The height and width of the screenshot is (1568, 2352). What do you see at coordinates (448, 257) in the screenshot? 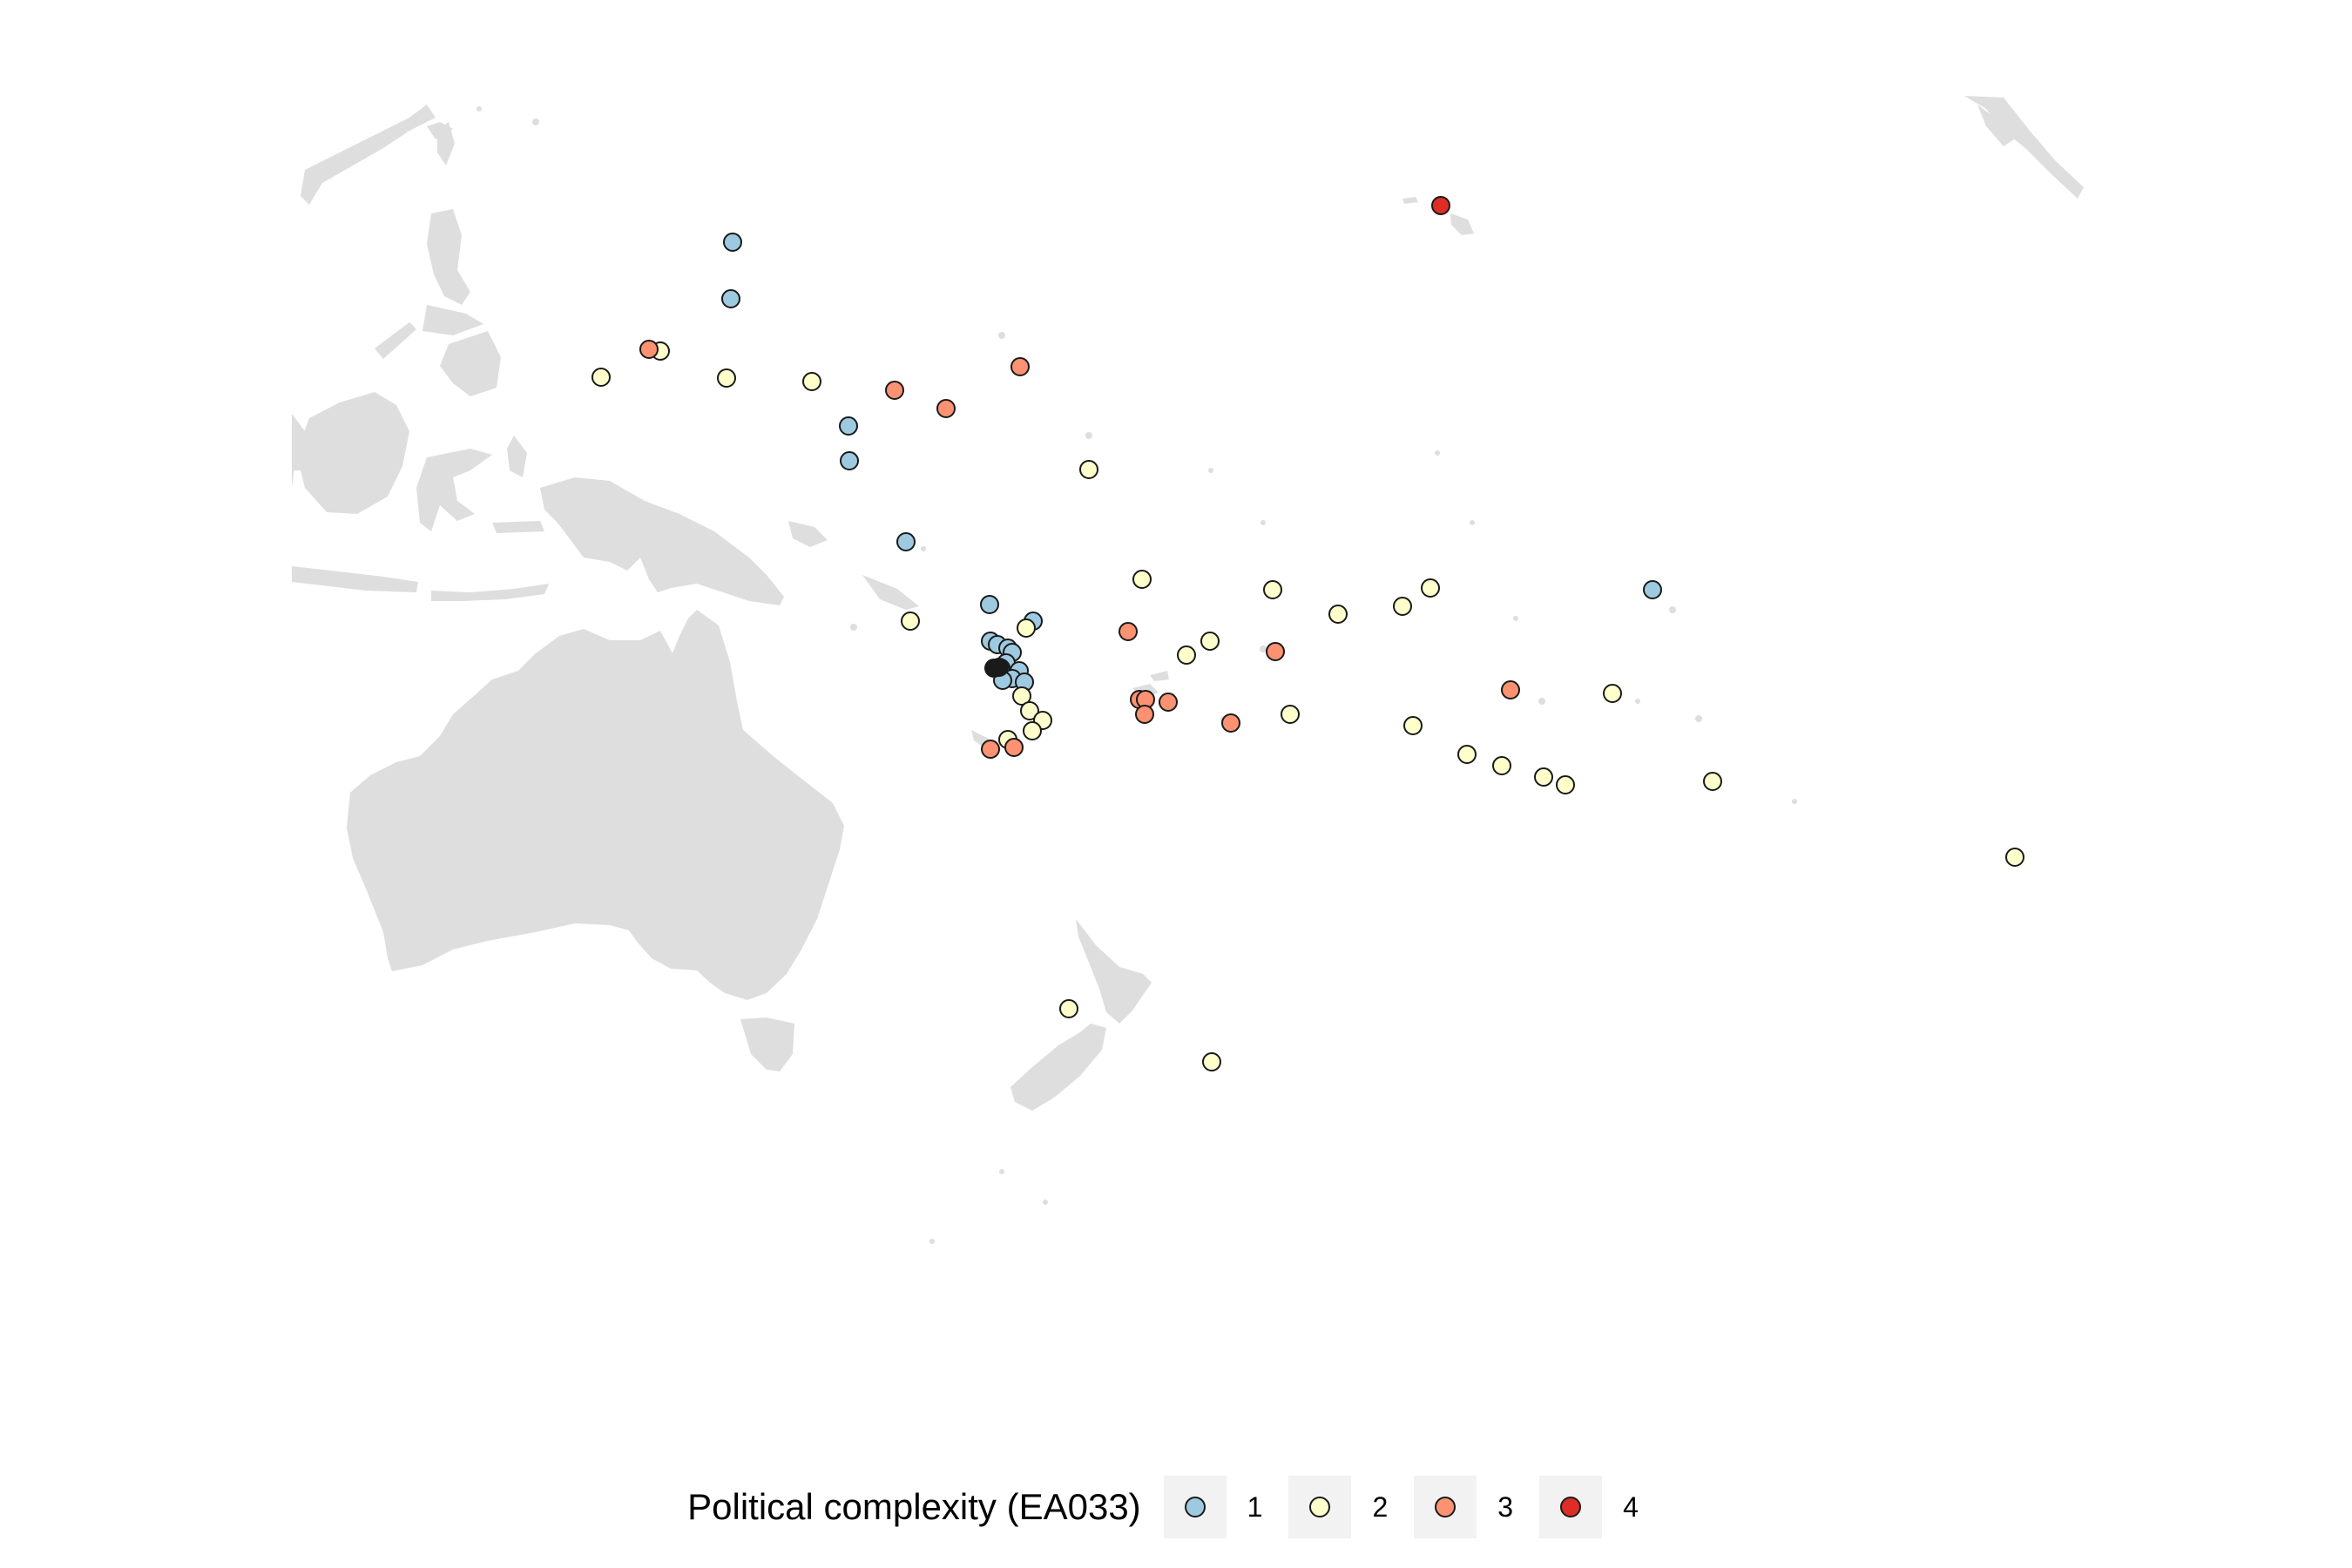
I see `land-luzon` at bounding box center [448, 257].